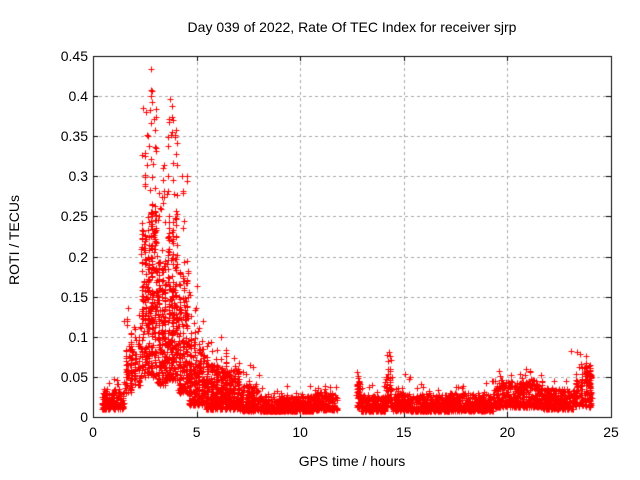 The height and width of the screenshot is (480, 640). What do you see at coordinates (74, 296) in the screenshot?
I see `y-tick-label: 0.15` at bounding box center [74, 296].